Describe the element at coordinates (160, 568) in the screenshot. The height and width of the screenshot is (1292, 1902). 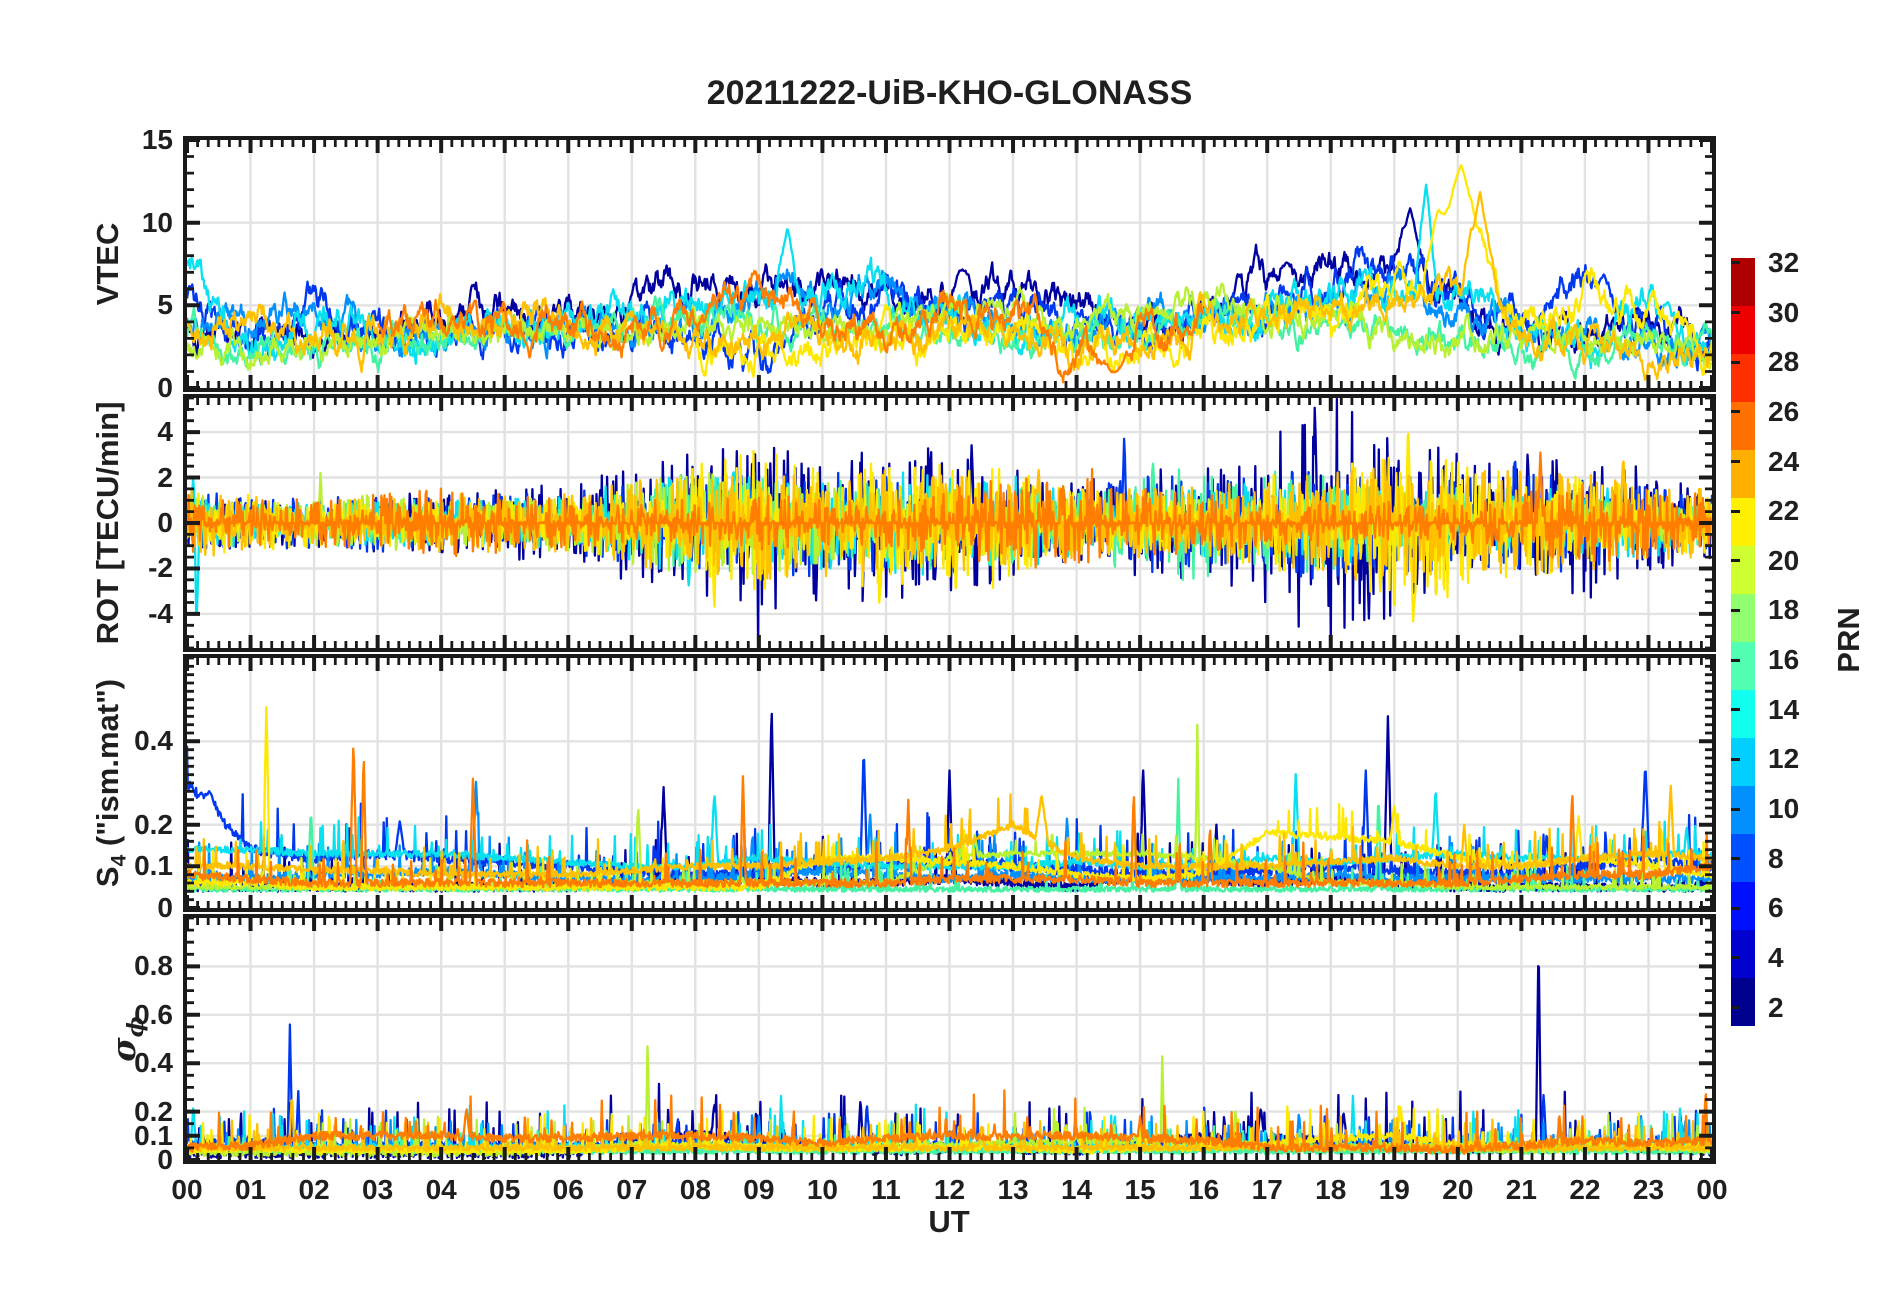
I see `y-tick-label-rot: -2` at that location.